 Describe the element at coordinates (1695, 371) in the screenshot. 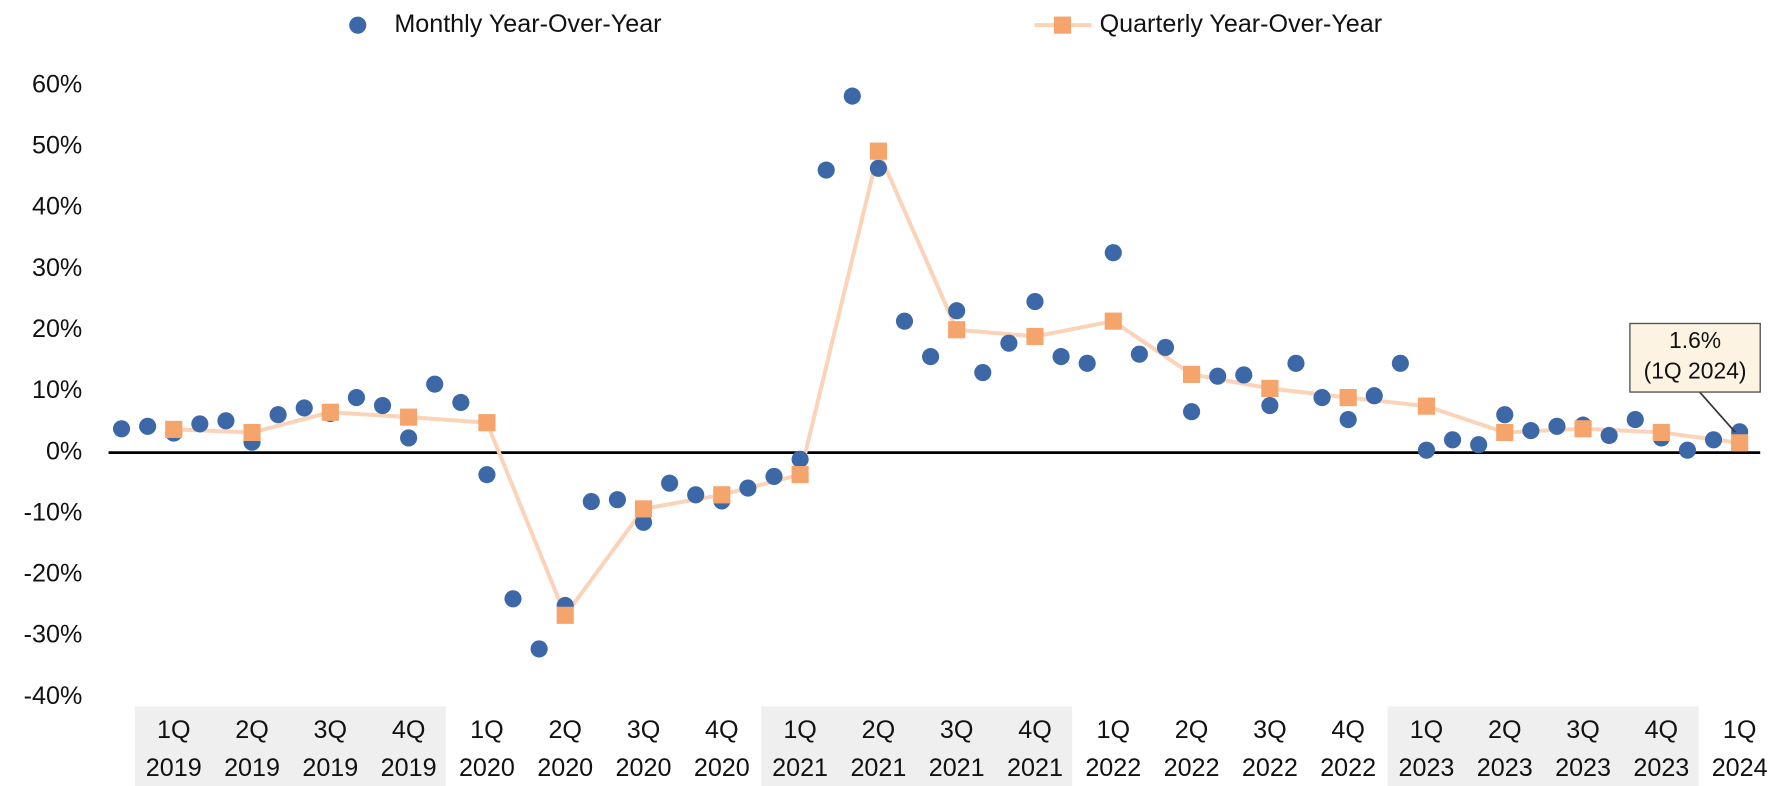

I see `annotation-text: (1Q 2024)` at that location.